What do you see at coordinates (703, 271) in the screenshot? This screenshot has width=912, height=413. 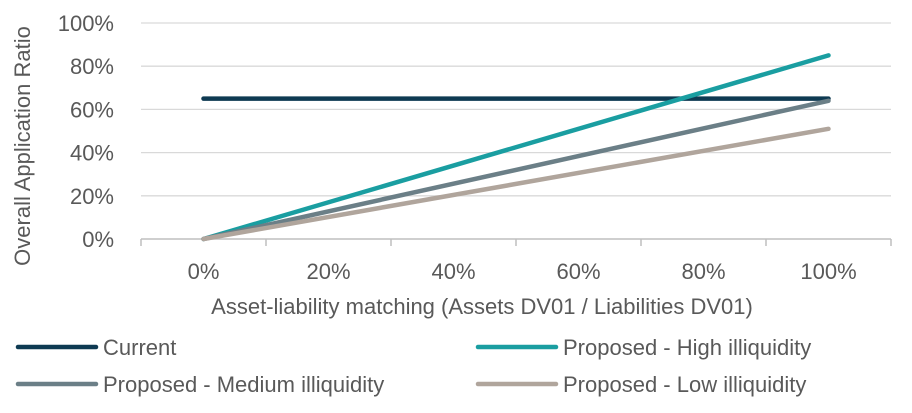 I see `x-tick-label: 80%` at bounding box center [703, 271].